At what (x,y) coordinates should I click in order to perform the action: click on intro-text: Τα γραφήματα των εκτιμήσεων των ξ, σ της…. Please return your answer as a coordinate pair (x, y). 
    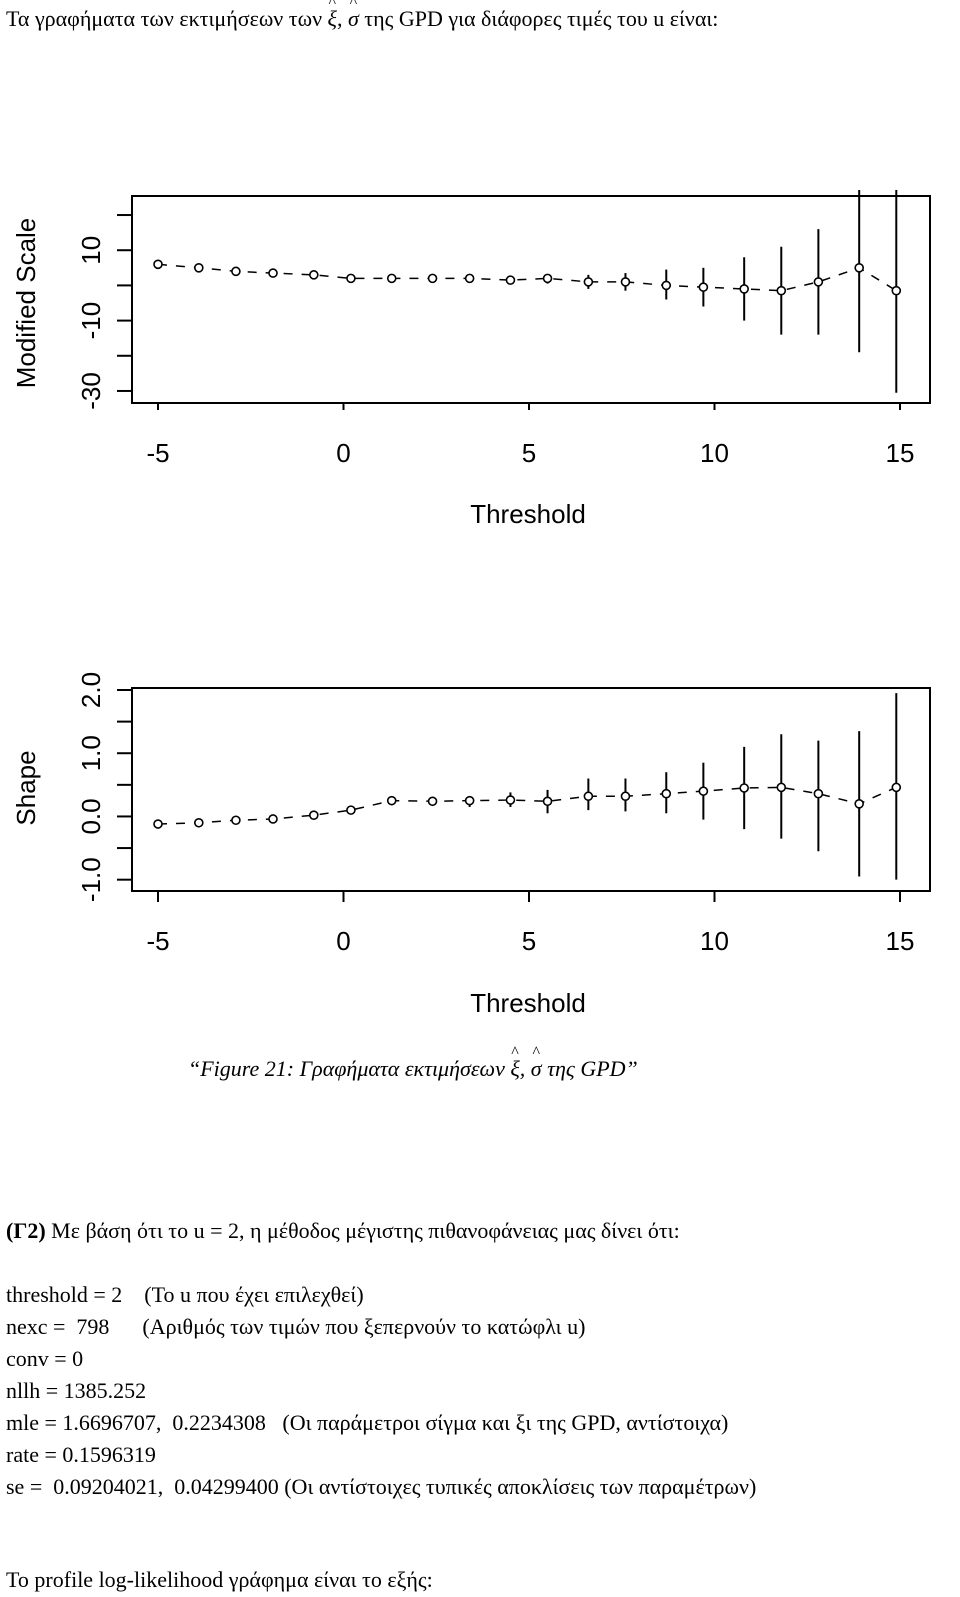
    Looking at the image, I should click on (362, 16).